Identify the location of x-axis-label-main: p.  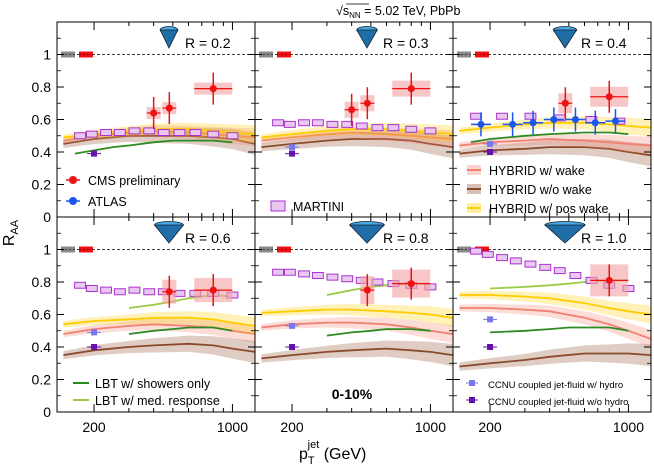
(303, 454).